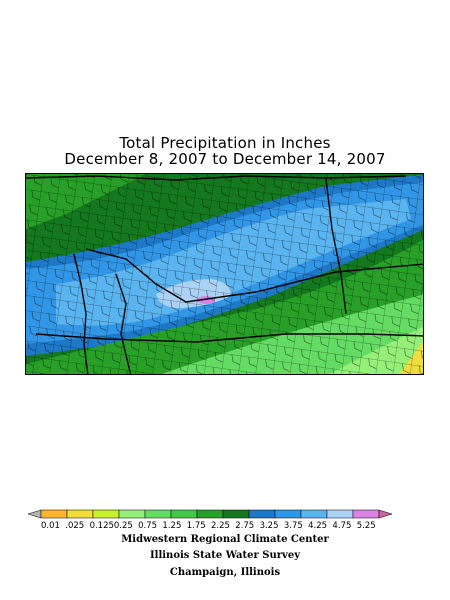 The height and width of the screenshot is (600, 450). I want to click on credit-water-survey: Illinois State Water Survey, so click(225, 555).